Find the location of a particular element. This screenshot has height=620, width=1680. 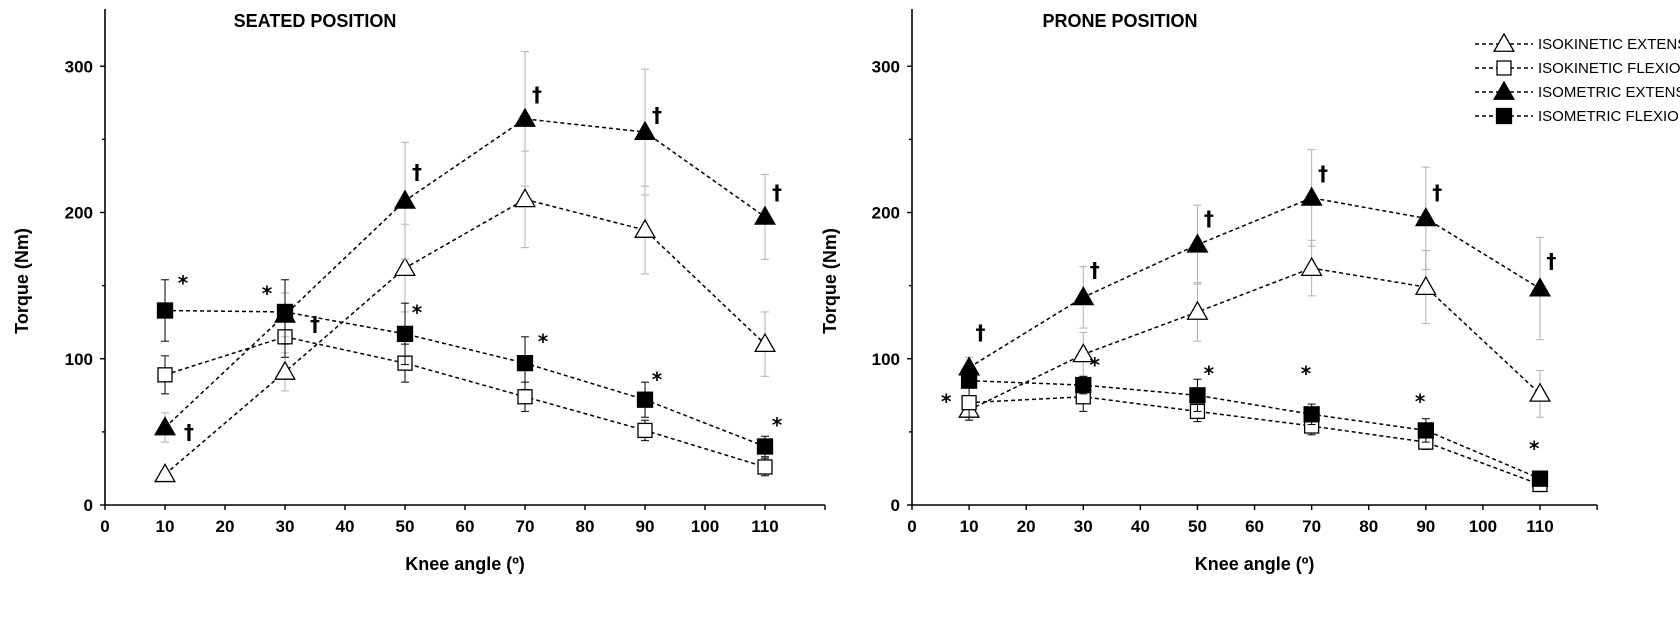

y-tick-label: 0 is located at coordinates (895, 505).